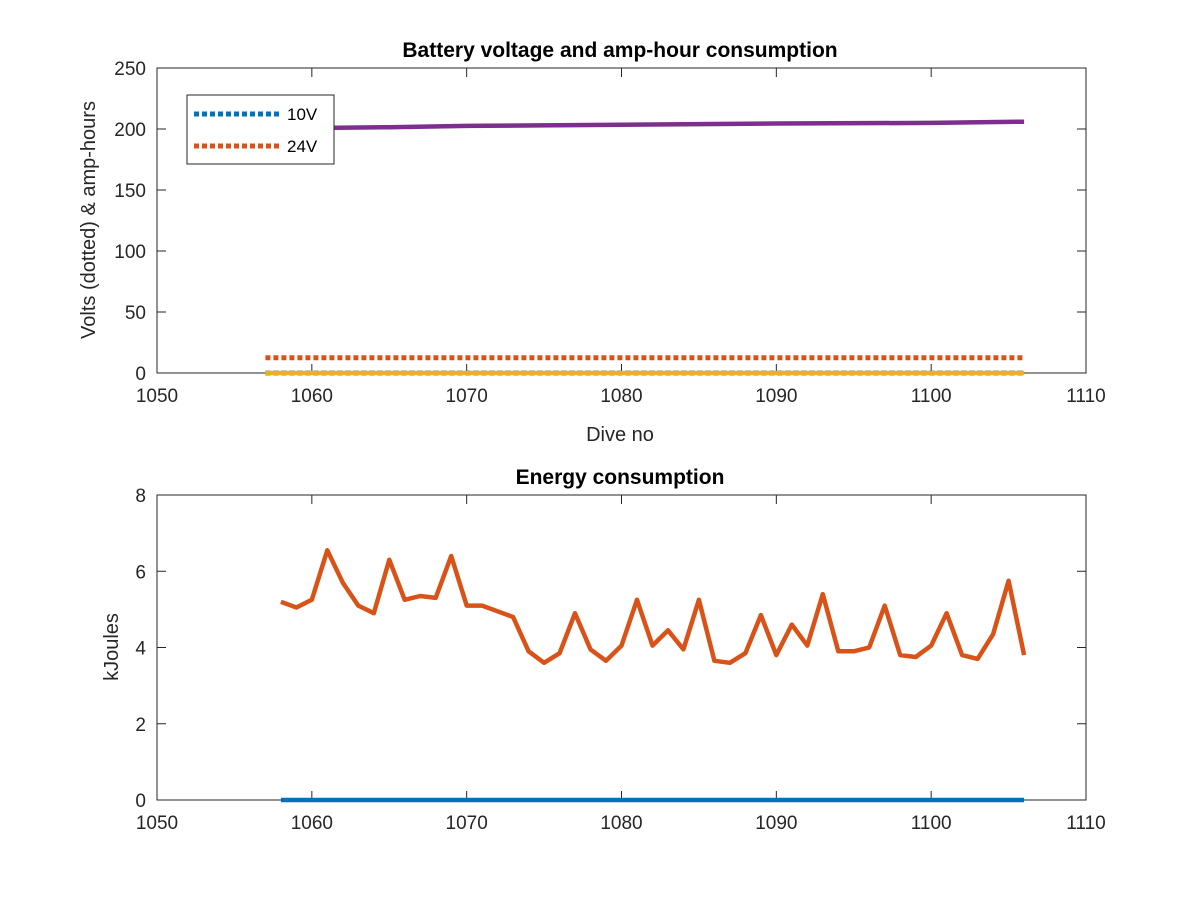  What do you see at coordinates (931, 396) in the screenshot?
I see `battery-x-tick-label: 1100` at bounding box center [931, 396].